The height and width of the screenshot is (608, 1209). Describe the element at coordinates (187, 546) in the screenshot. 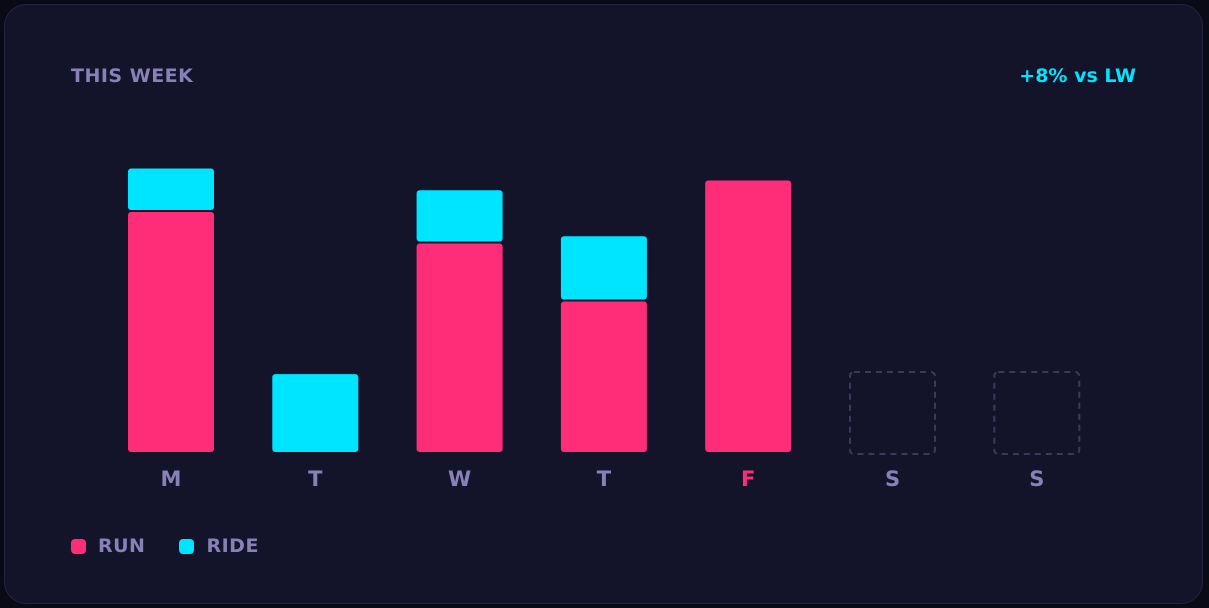

I see `legend-swatch-ride` at that location.